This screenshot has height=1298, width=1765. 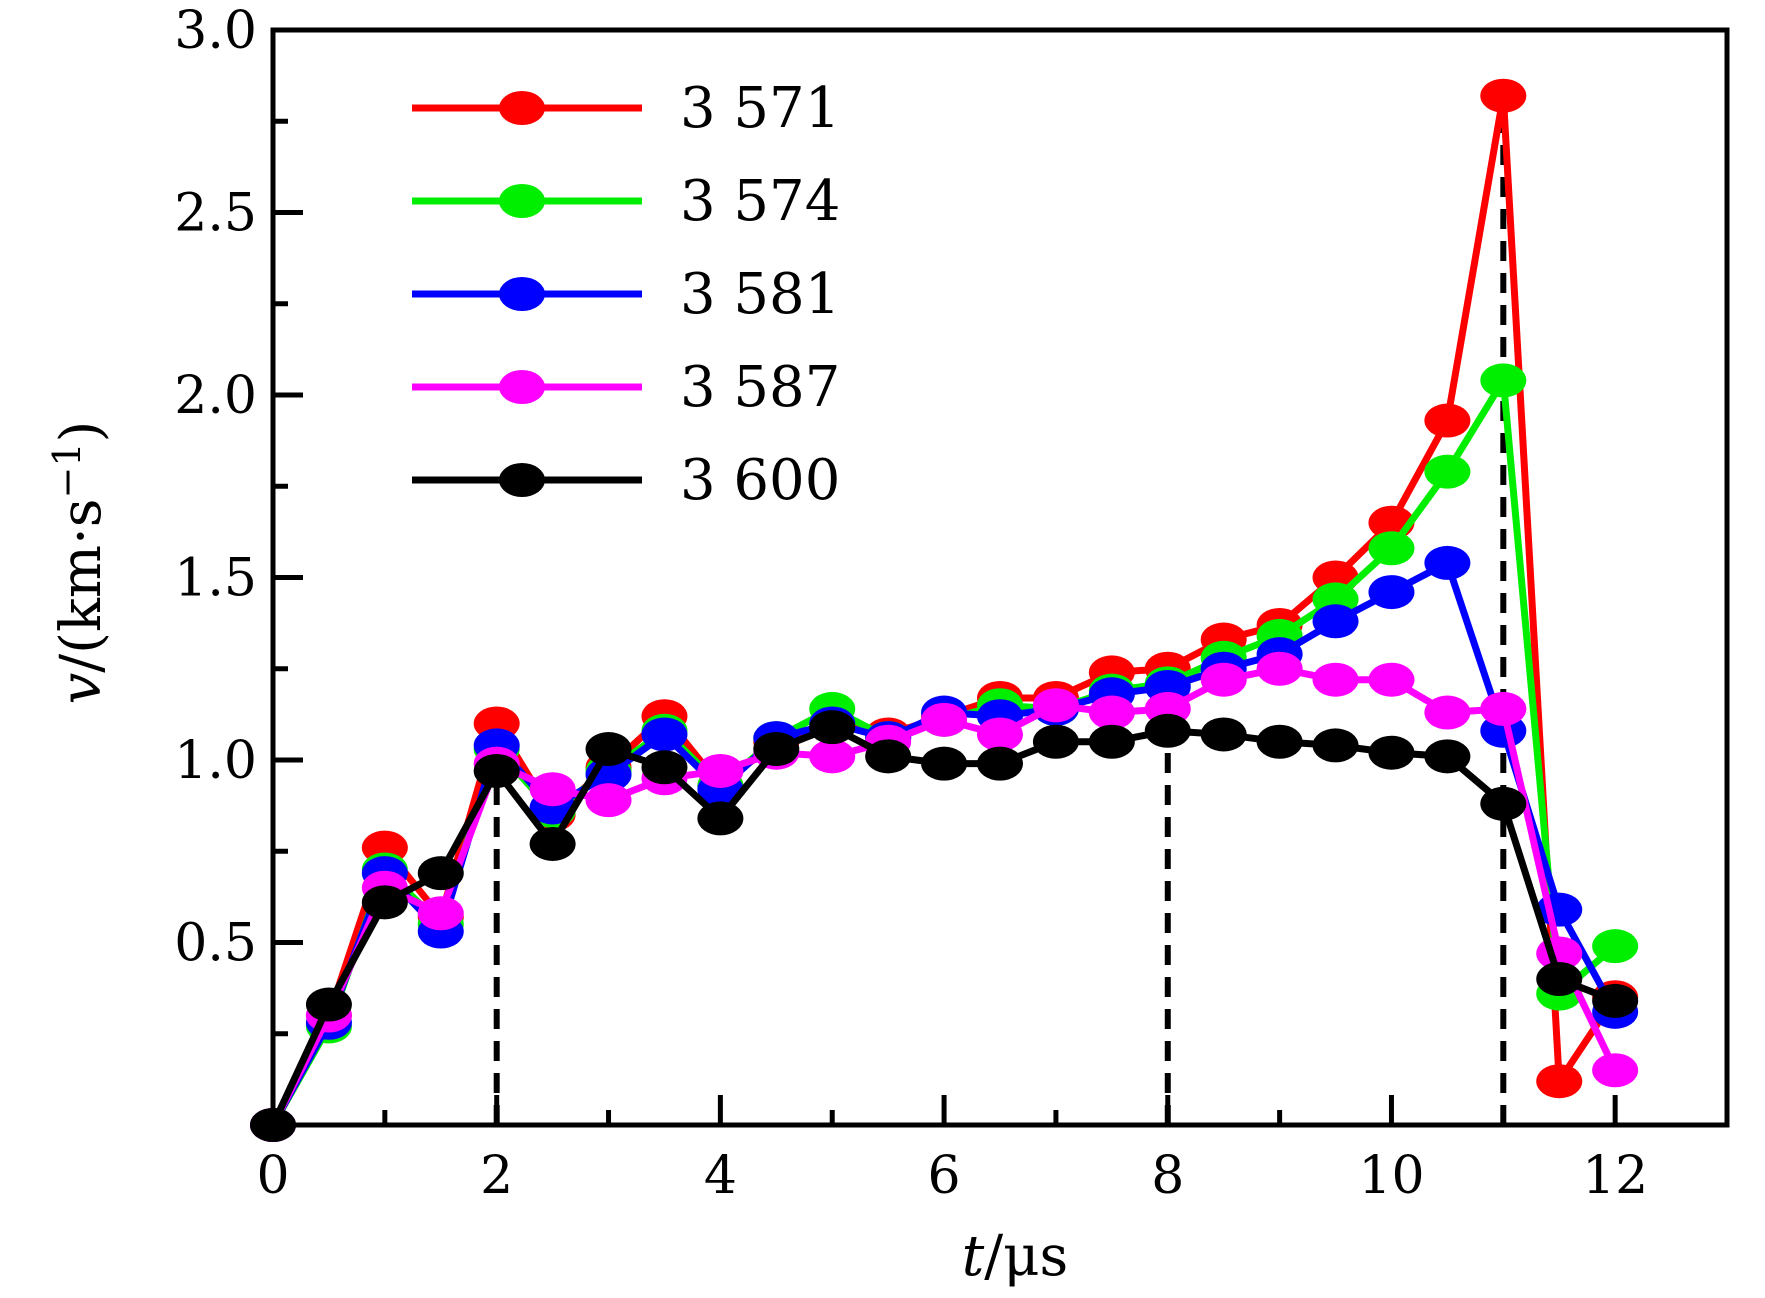 What do you see at coordinates (760, 201) in the screenshot?
I see `legend-label: 3 574` at bounding box center [760, 201].